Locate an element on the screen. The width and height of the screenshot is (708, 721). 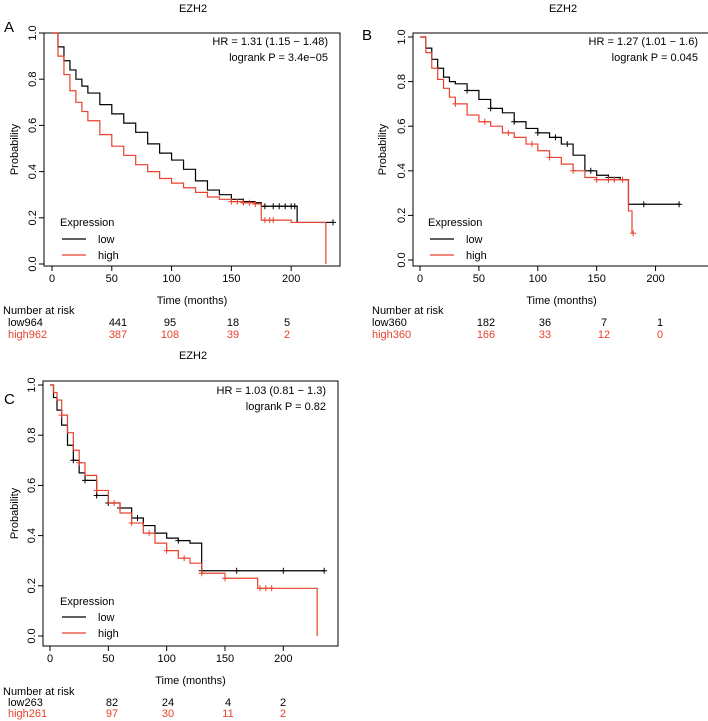
chart-title: EZH2 is located at coordinates (193, 9).